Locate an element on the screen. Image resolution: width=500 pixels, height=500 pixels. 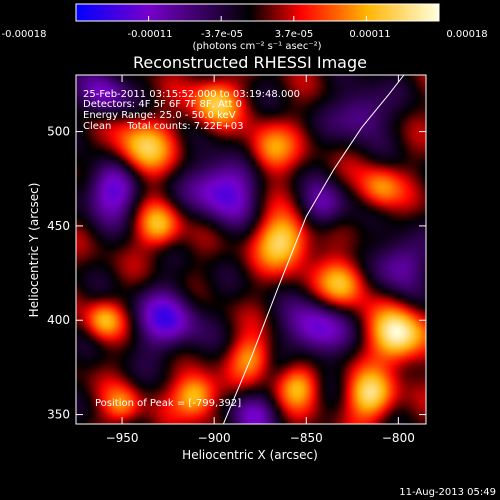
y-axis-label: Heliocentric Y (arcsec) is located at coordinates (34, 250).